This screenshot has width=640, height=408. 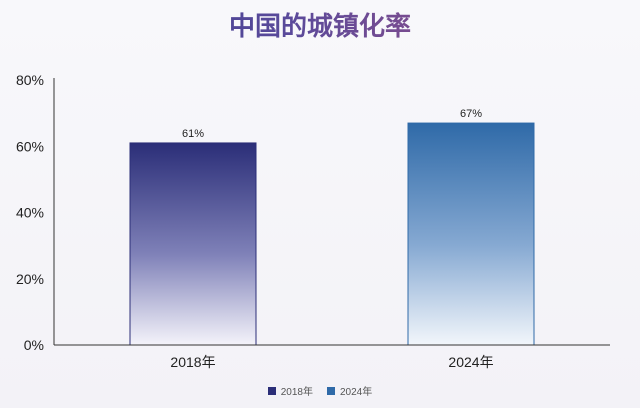 I want to click on x-tick-label: 2018年, so click(x=192, y=362).